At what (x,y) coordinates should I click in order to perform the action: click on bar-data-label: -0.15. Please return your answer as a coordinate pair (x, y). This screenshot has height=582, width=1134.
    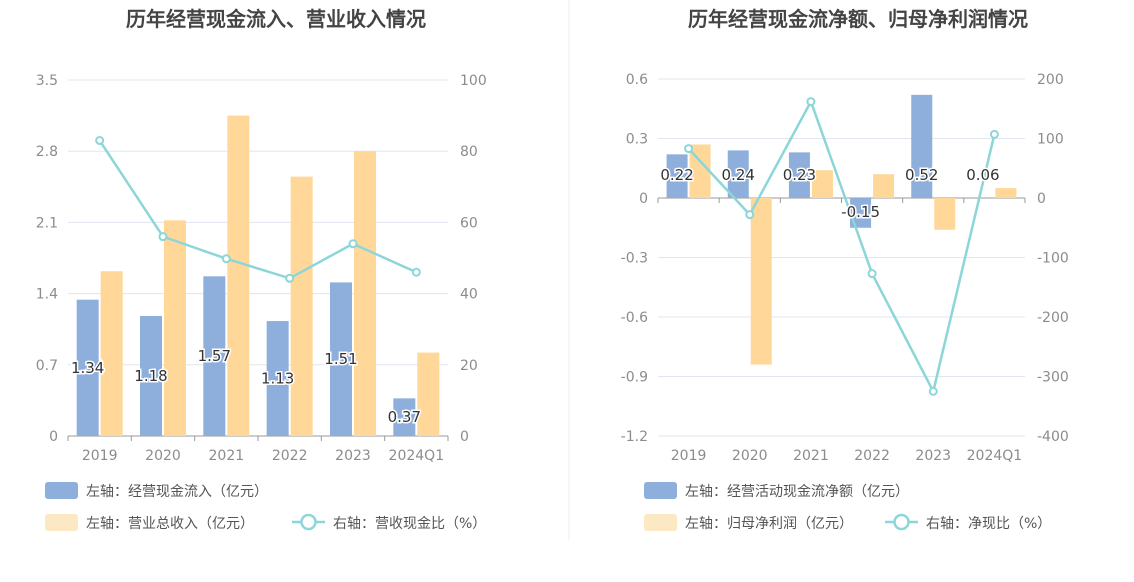
    Looking at the image, I should click on (860, 212).